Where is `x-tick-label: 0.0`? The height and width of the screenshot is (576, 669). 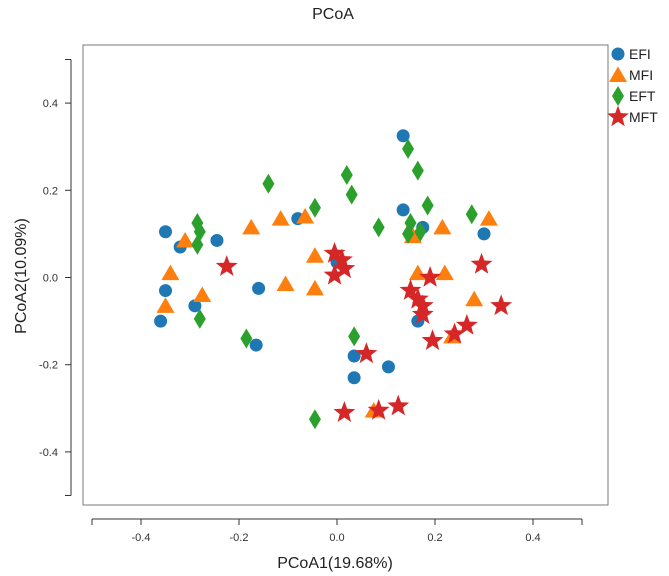
x-tick-label: 0.0 is located at coordinates (336, 538).